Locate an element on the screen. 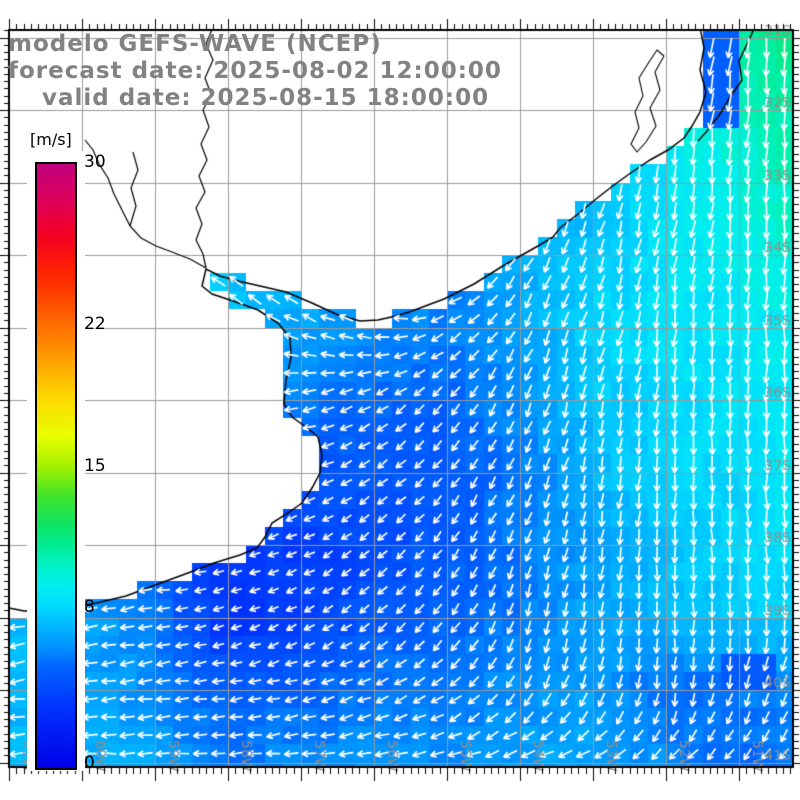  colorbar-tick-30: 30 is located at coordinates (95, 162).